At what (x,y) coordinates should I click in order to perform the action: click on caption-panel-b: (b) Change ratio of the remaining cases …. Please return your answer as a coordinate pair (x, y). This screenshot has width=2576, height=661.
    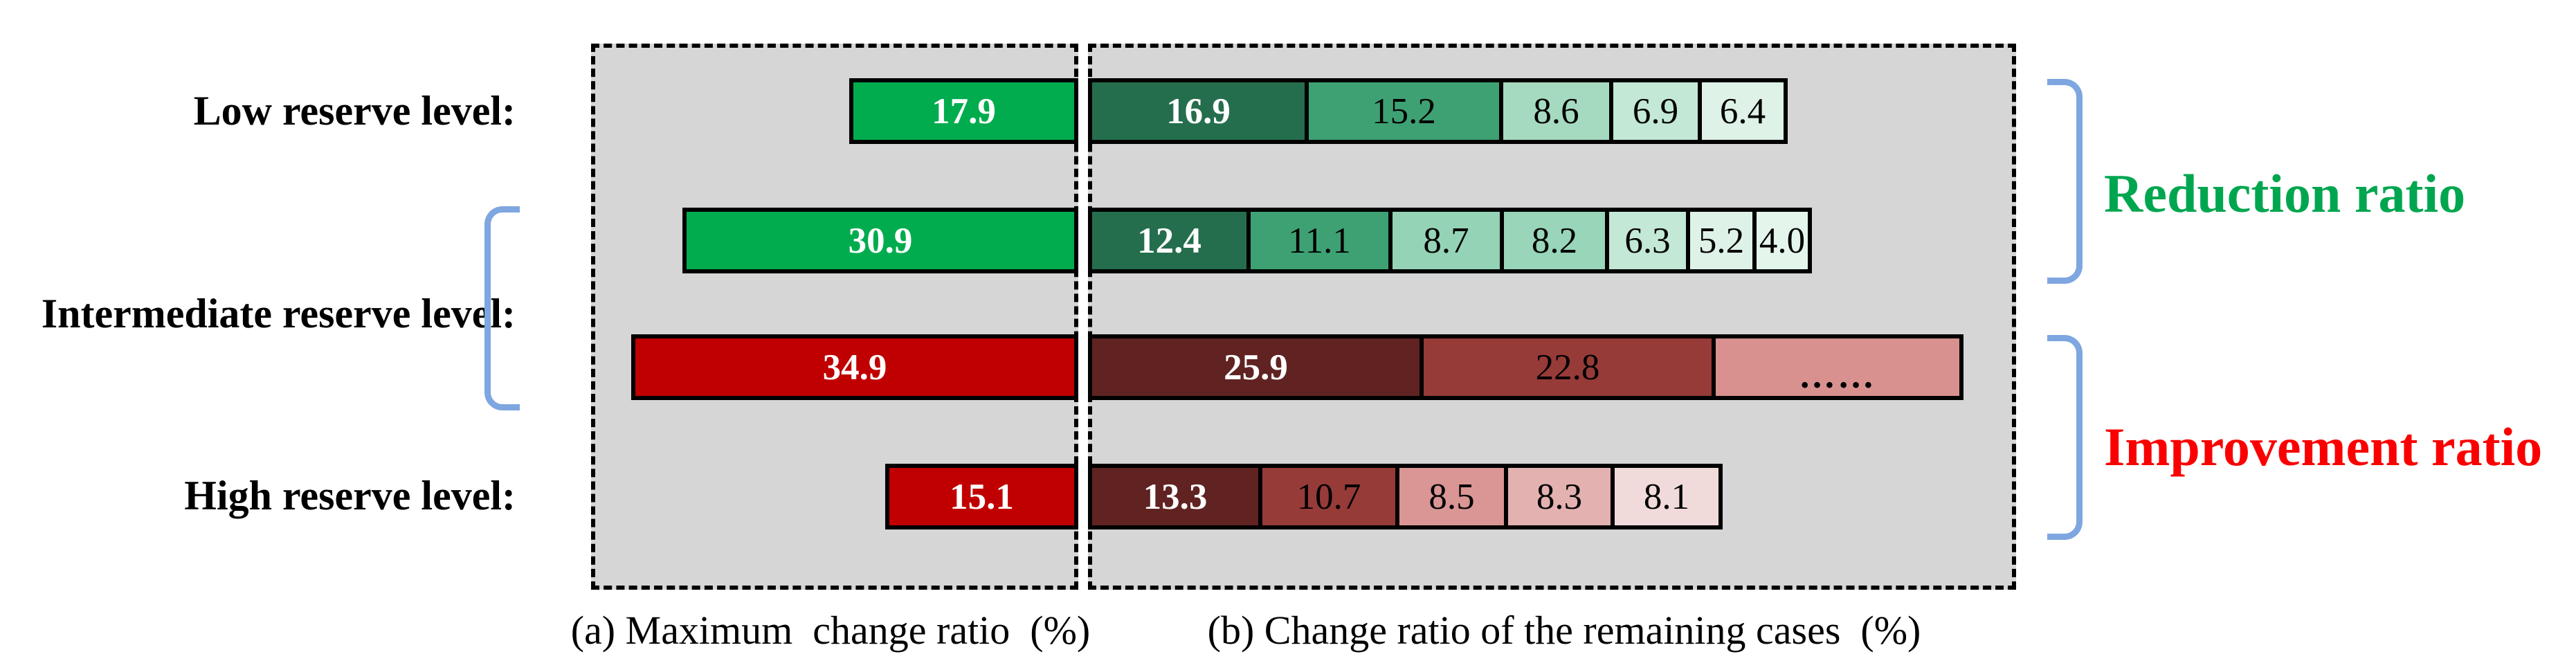
    Looking at the image, I should click on (1564, 630).